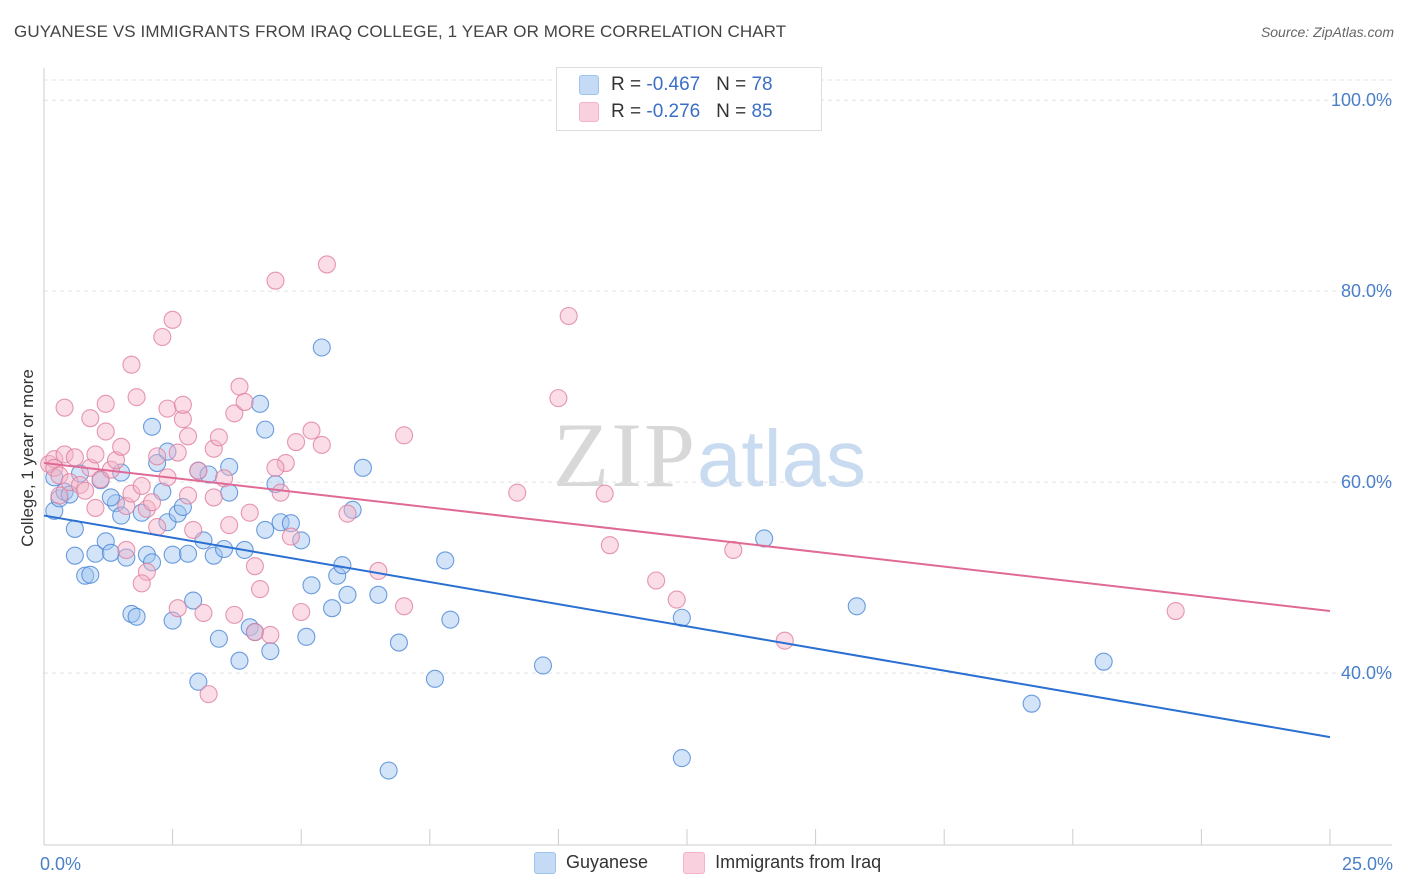 The width and height of the screenshot is (1406, 892). Describe the element at coordinates (629, 111) in the screenshot. I see `legend-r-label: R =` at that location.